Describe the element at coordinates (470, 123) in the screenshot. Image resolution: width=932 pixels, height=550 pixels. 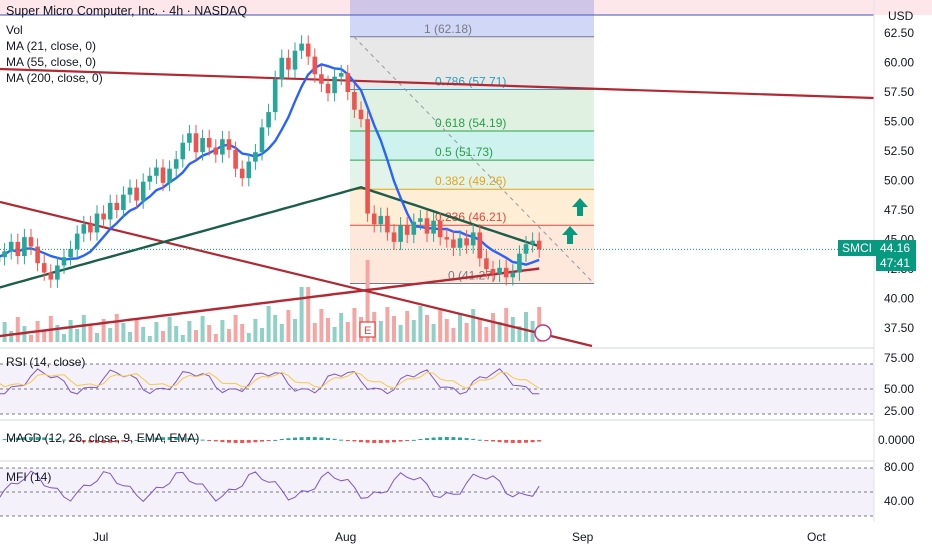
I see `fib-level-label: 0.618 (54.19)` at that location.